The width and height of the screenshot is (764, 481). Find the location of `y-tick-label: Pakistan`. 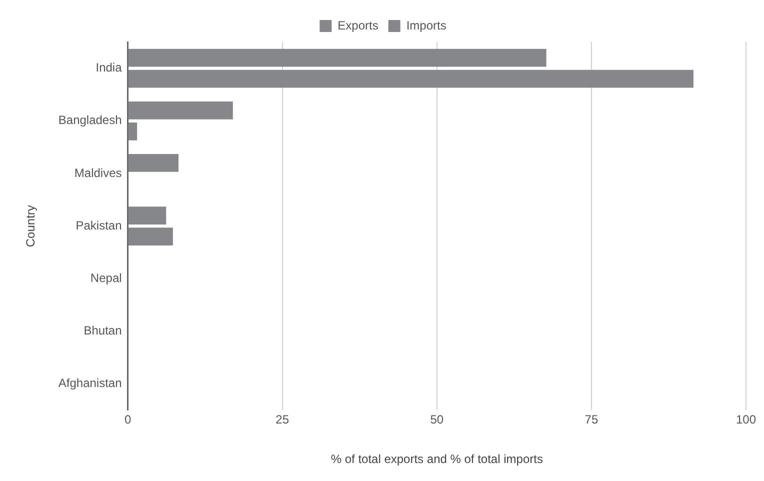

y-tick-label: Pakistan is located at coordinates (99, 225).